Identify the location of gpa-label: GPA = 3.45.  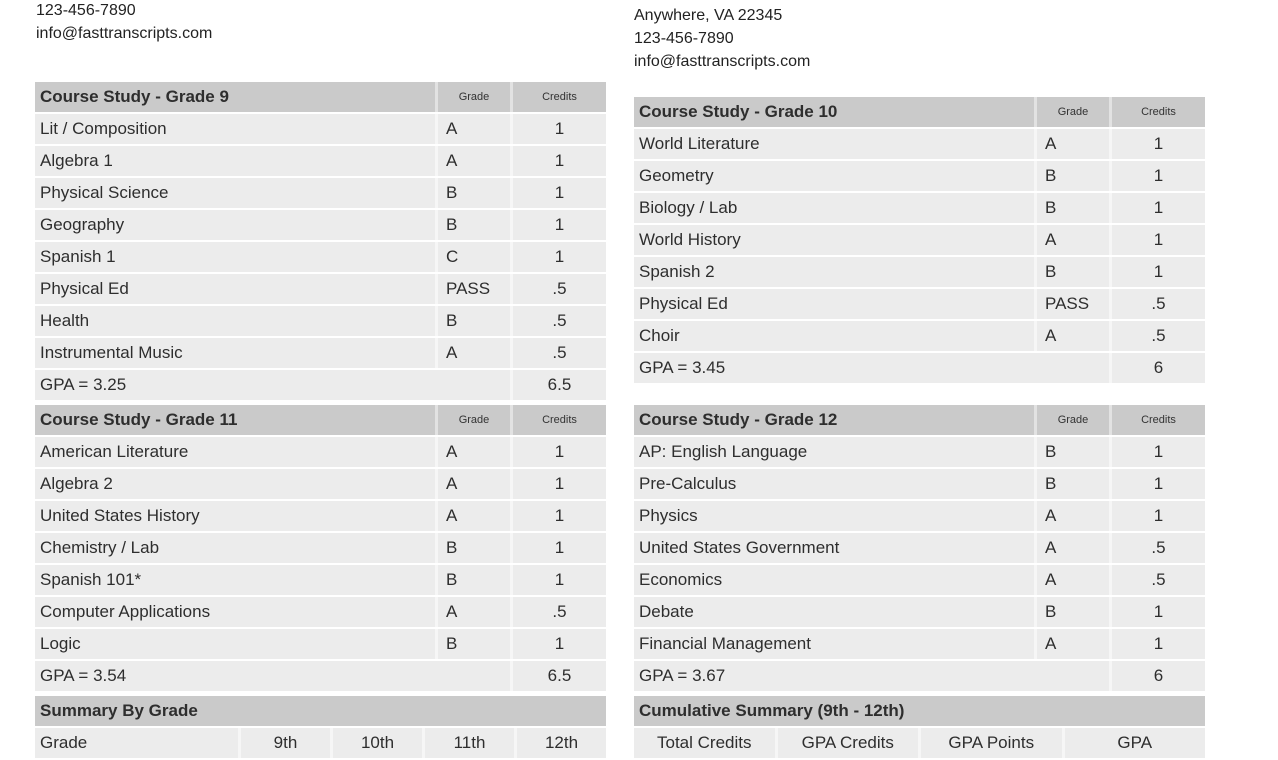
(871, 368).